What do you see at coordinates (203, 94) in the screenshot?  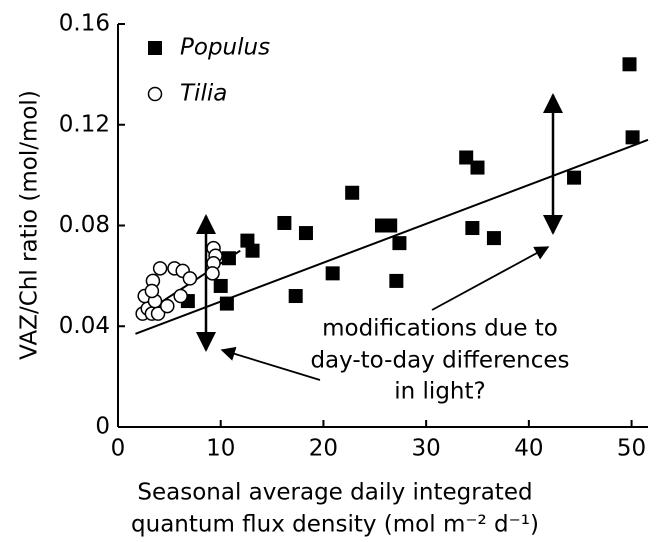 I see `legend-label: Tilia` at bounding box center [203, 94].